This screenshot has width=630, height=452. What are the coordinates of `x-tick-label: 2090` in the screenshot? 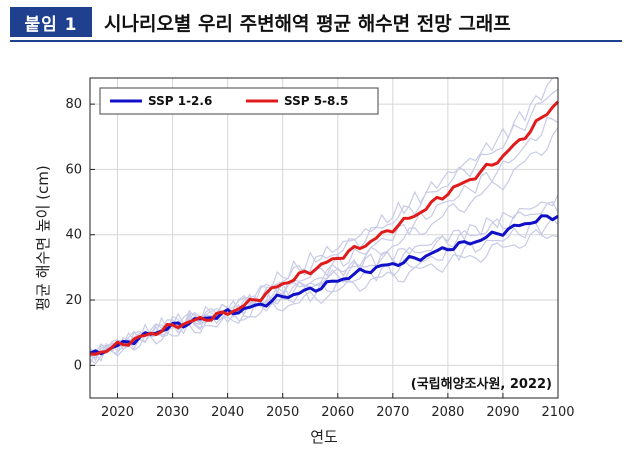 It's located at (502, 412).